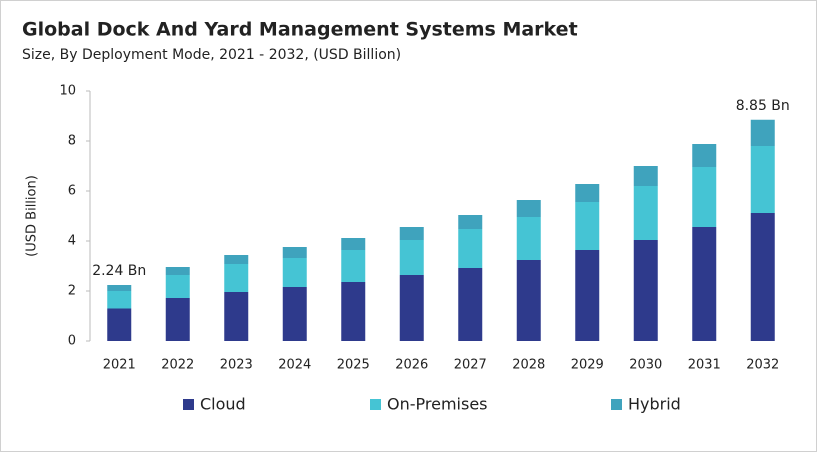 This screenshot has width=817, height=452. What do you see at coordinates (294, 365) in the screenshot?
I see `x-tick-label: 2024` at bounding box center [294, 365].